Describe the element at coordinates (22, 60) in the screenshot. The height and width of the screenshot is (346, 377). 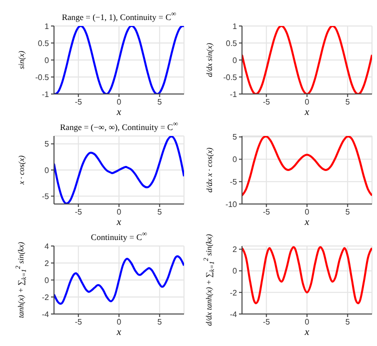
I see `y-axis-title: sin(x)` at that location.